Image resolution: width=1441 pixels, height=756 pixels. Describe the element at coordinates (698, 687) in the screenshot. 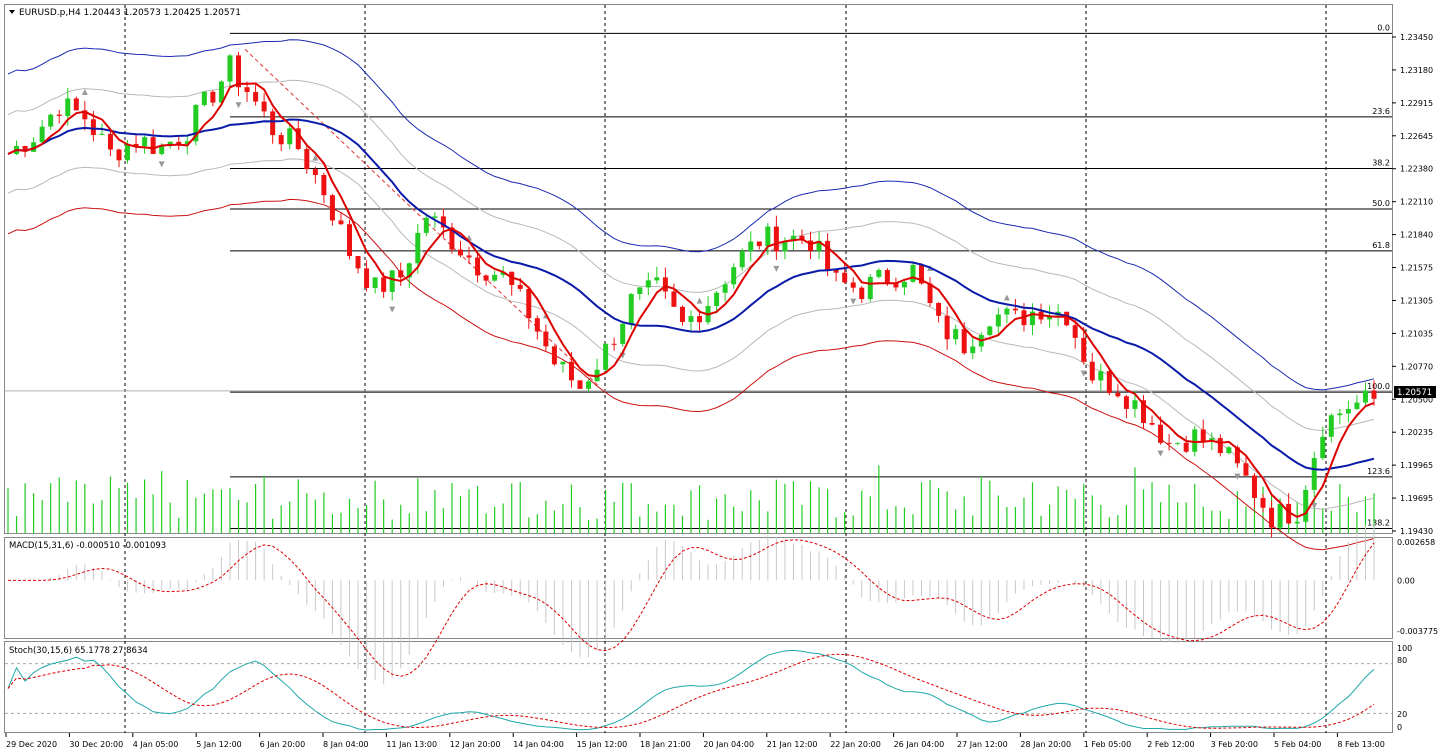

I see `stoch-pane` at that location.